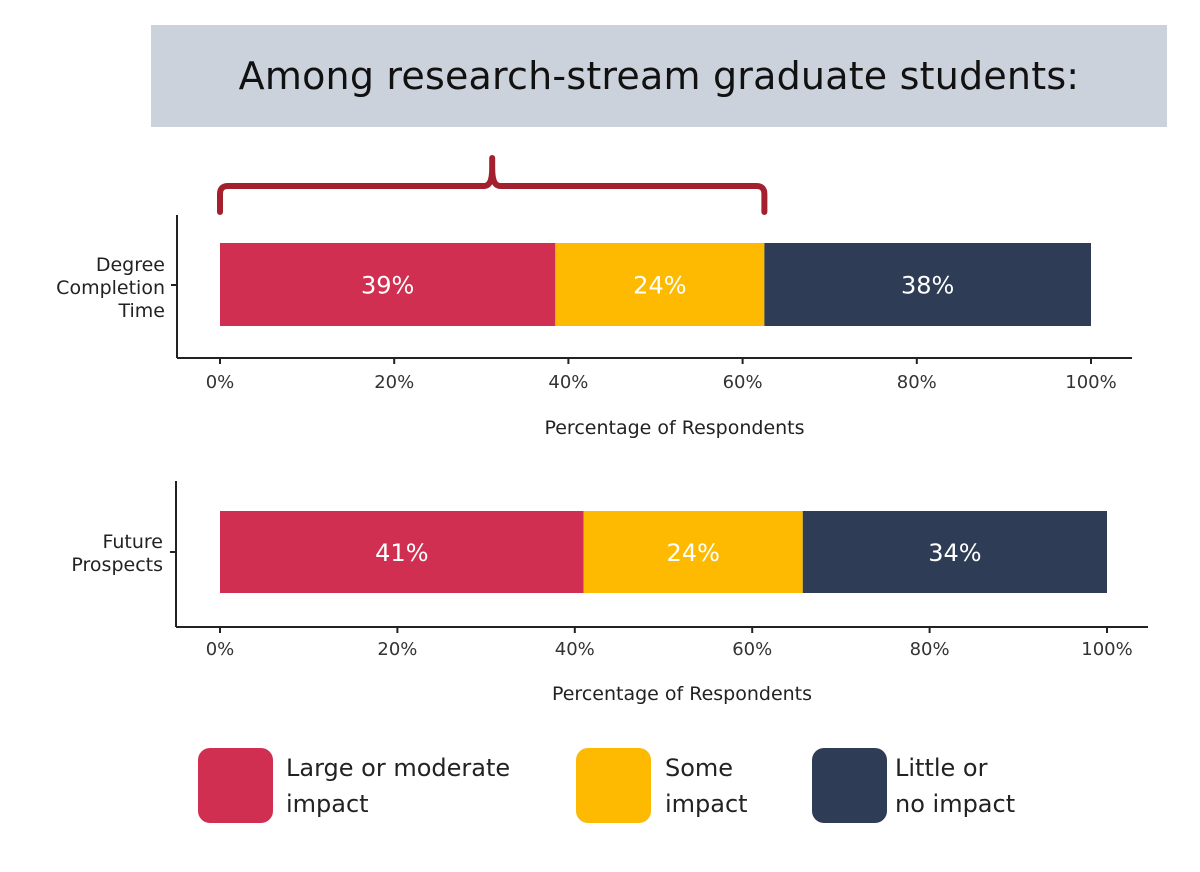 The width and height of the screenshot is (1200, 872). I want to click on legend-label-line: Some, so click(699, 768).